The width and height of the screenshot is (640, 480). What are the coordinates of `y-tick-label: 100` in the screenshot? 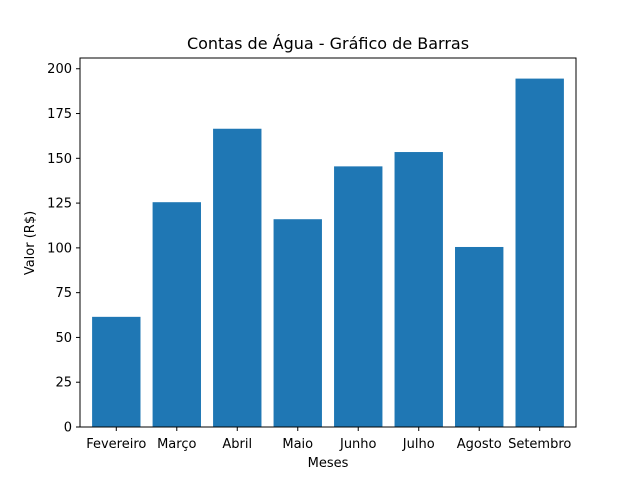 It's located at (59, 248).